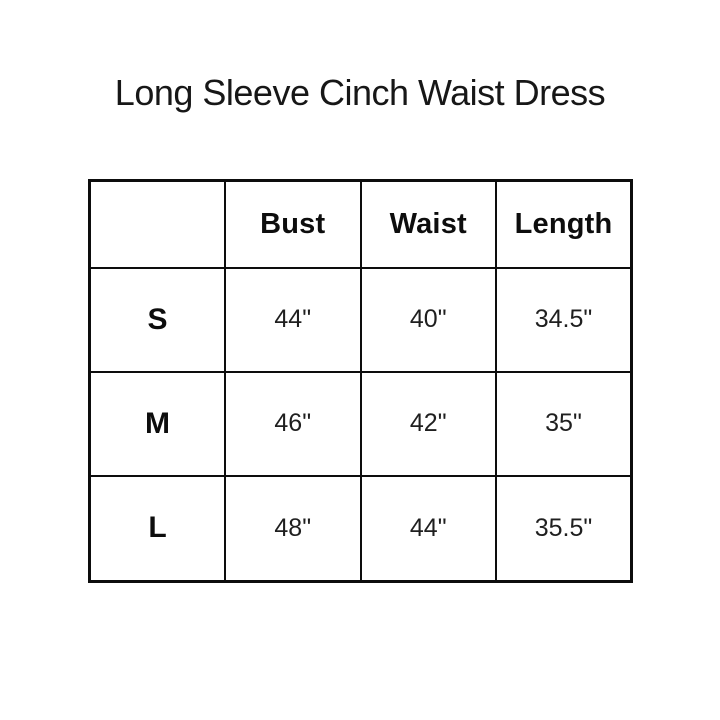 The width and height of the screenshot is (720, 720). Describe the element at coordinates (564, 319) in the screenshot. I see `length-value-s: 34.5"` at that location.